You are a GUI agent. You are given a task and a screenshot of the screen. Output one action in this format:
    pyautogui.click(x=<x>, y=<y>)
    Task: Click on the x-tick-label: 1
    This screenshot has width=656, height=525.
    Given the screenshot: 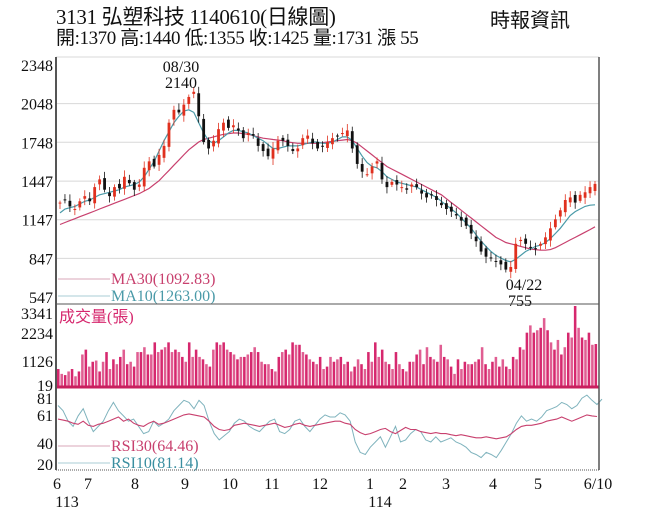 What is the action you would take?
    pyautogui.click(x=370, y=484)
    